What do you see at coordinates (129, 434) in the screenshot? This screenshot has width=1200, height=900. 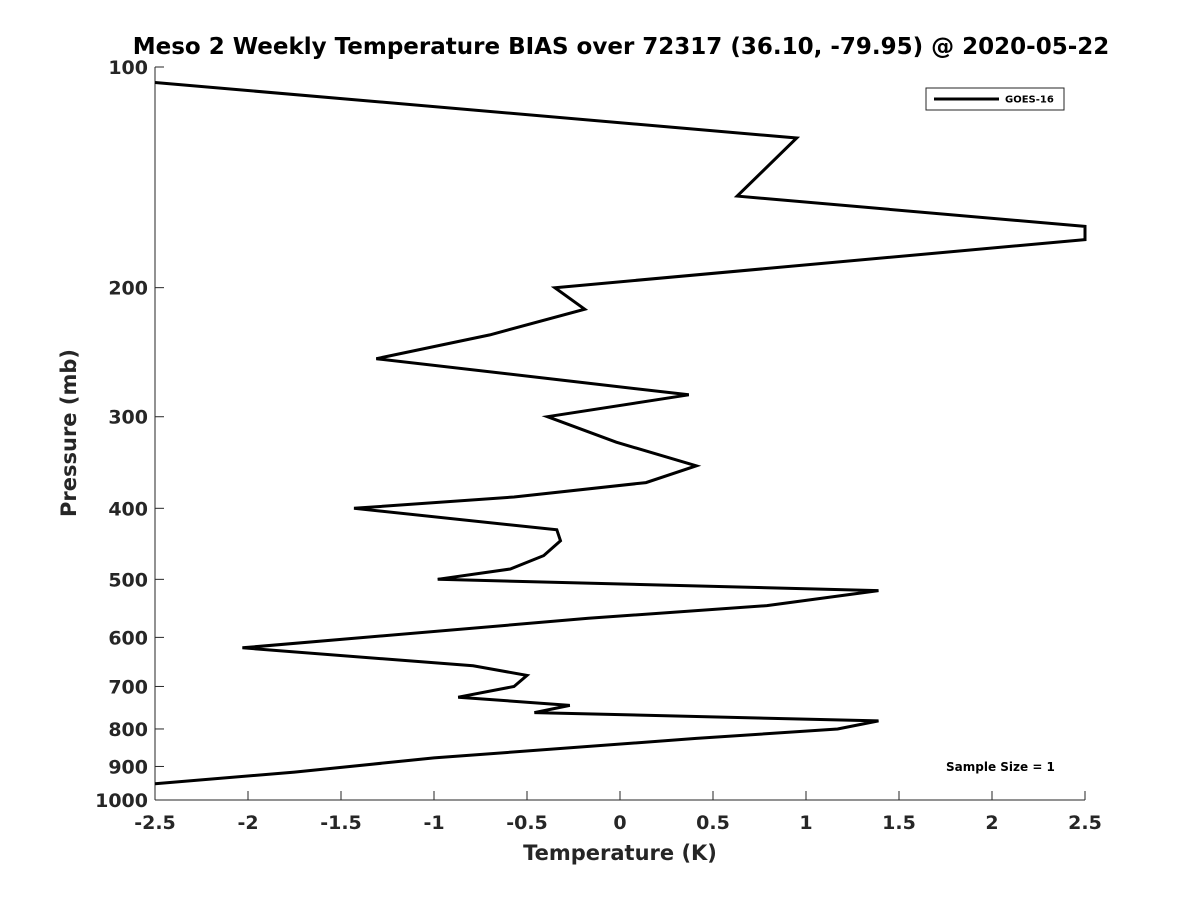 I see `y-ticks: 100 200 300 400 500 600 700 800 900 1000` at bounding box center [129, 434].